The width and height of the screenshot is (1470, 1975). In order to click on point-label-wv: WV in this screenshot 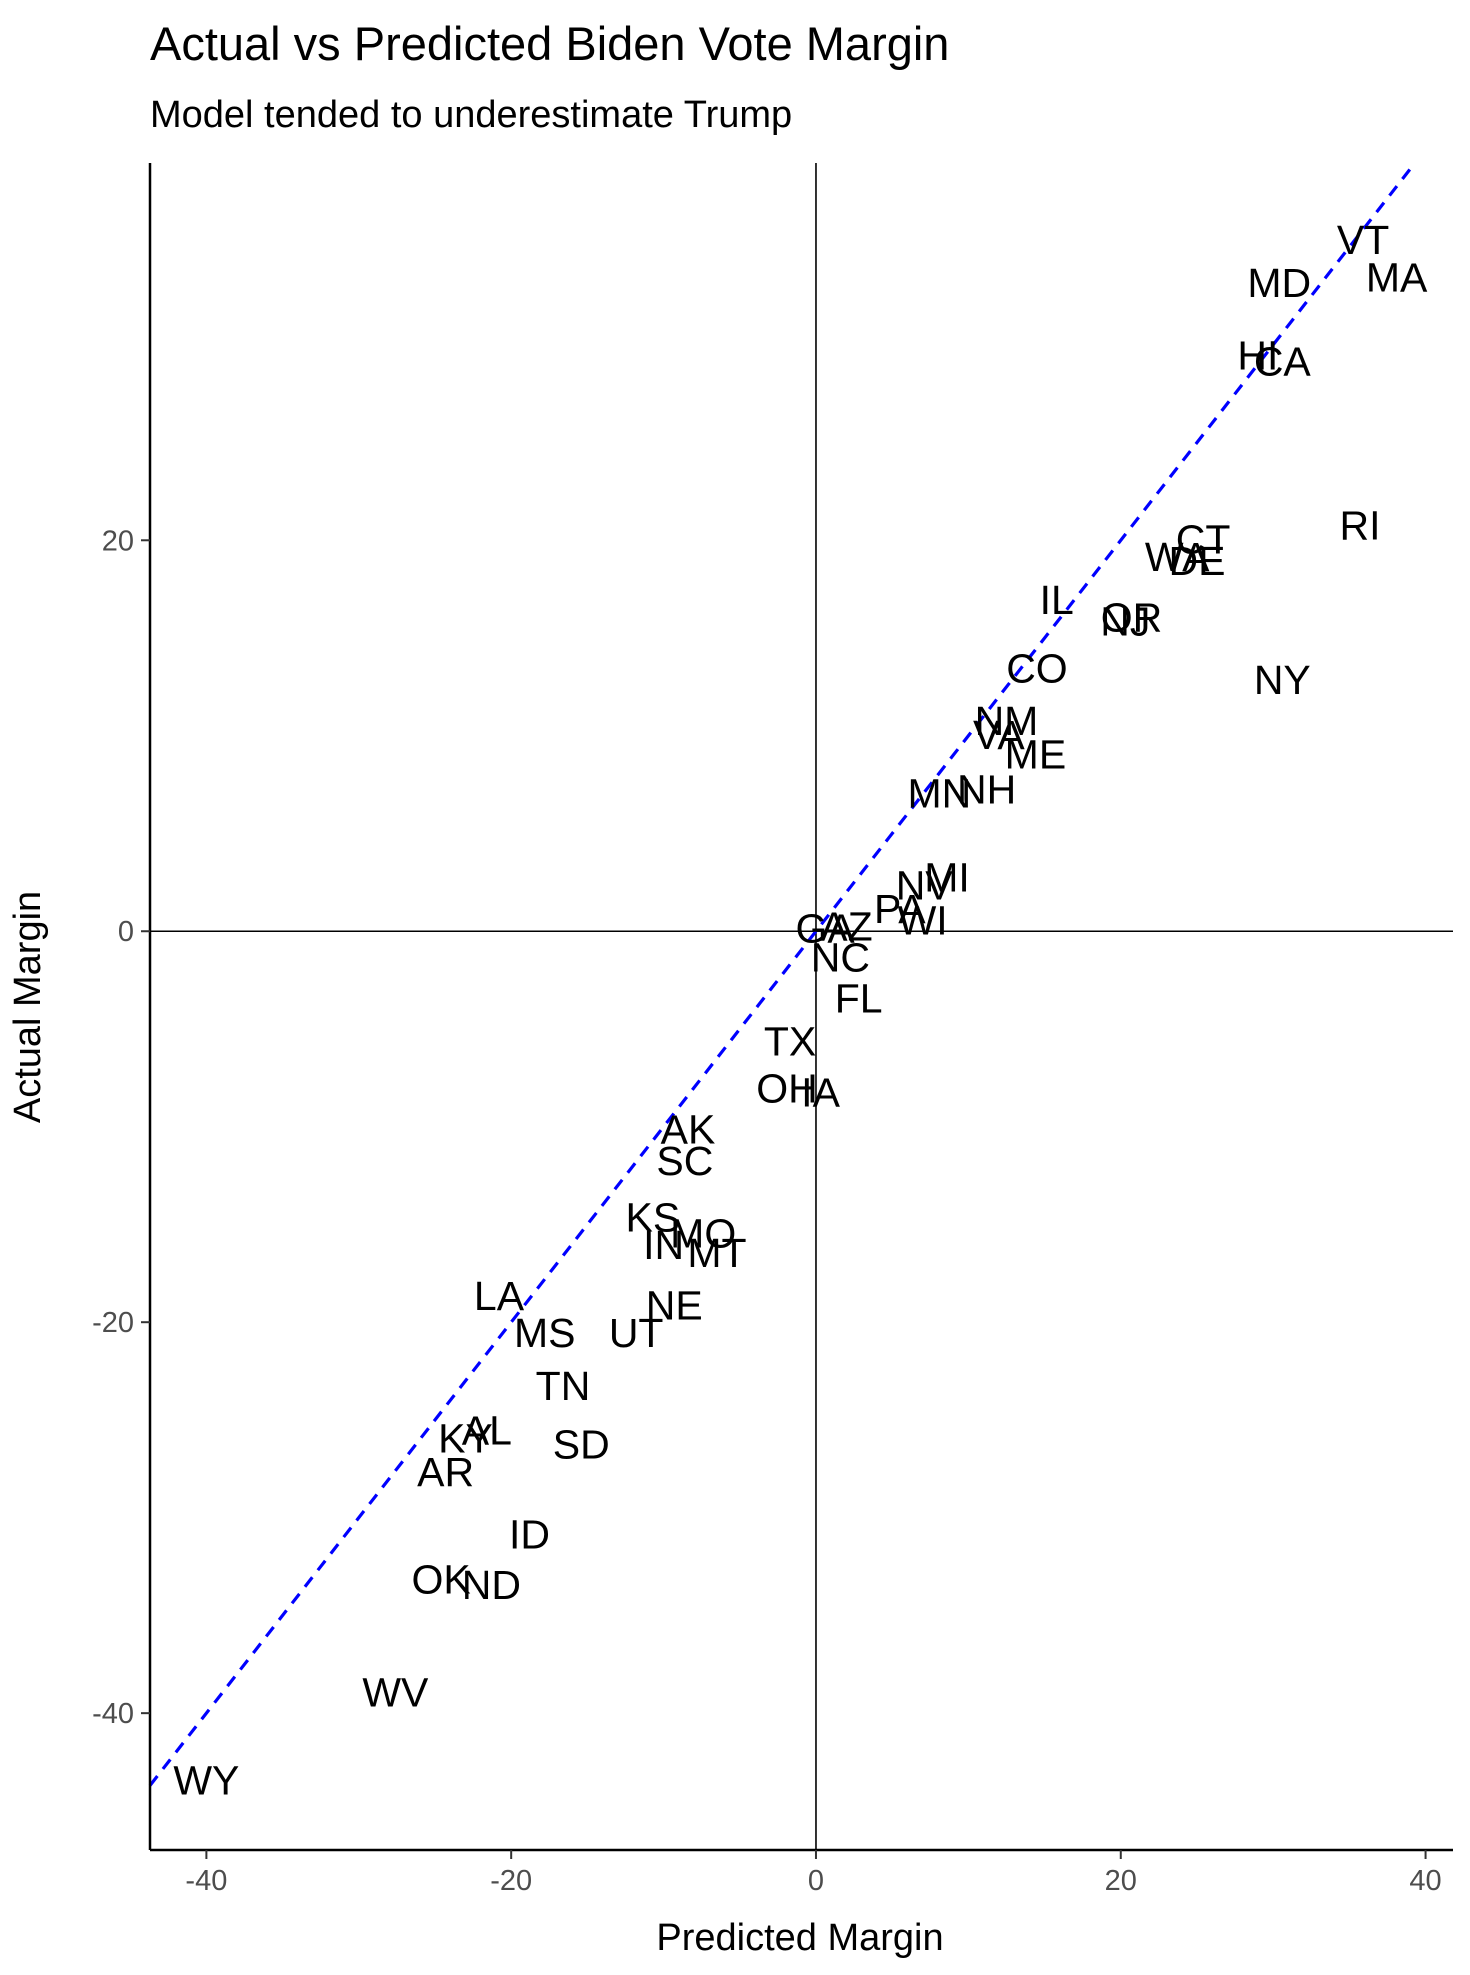, I will do `click(395, 1693)`.